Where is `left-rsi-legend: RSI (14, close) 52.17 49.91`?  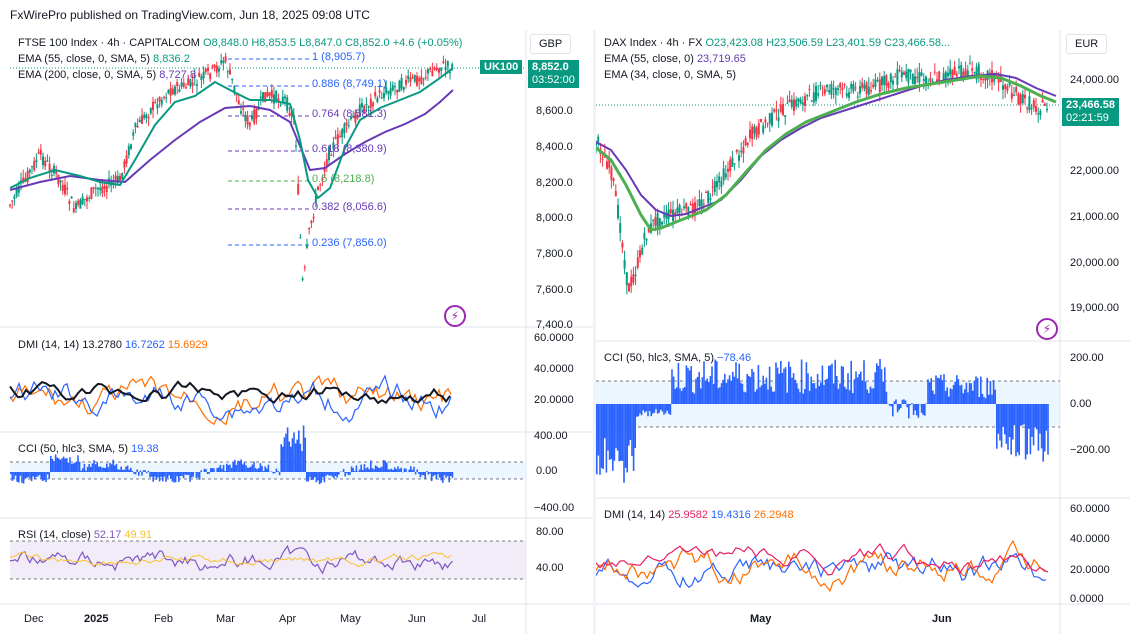
left-rsi-legend: RSI (14, close) 52.17 49.91 is located at coordinates (85, 535).